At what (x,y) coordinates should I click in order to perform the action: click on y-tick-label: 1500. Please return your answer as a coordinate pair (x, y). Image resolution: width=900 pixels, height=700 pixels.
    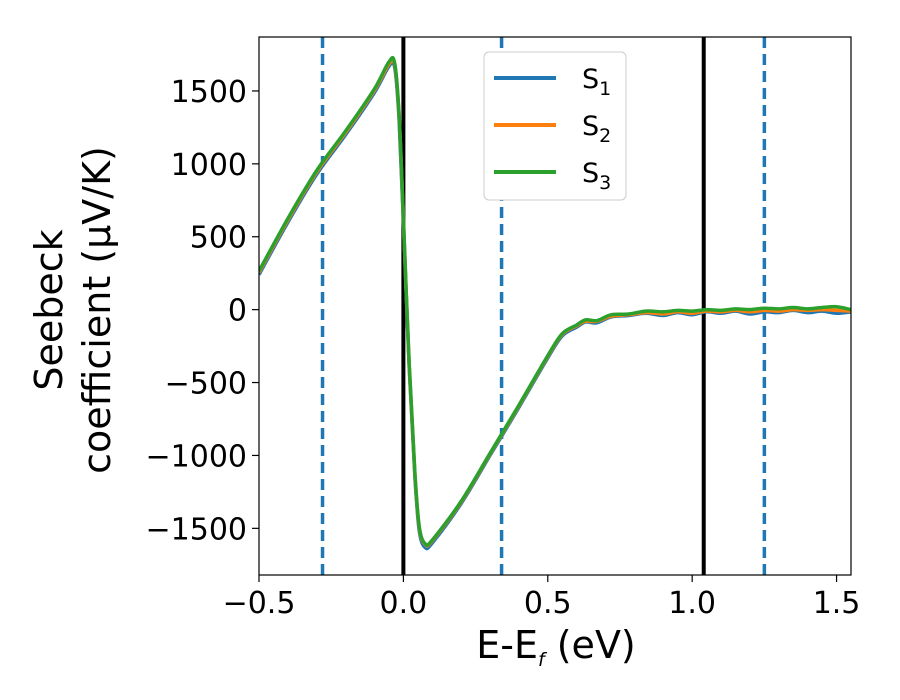
    Looking at the image, I should click on (209, 92).